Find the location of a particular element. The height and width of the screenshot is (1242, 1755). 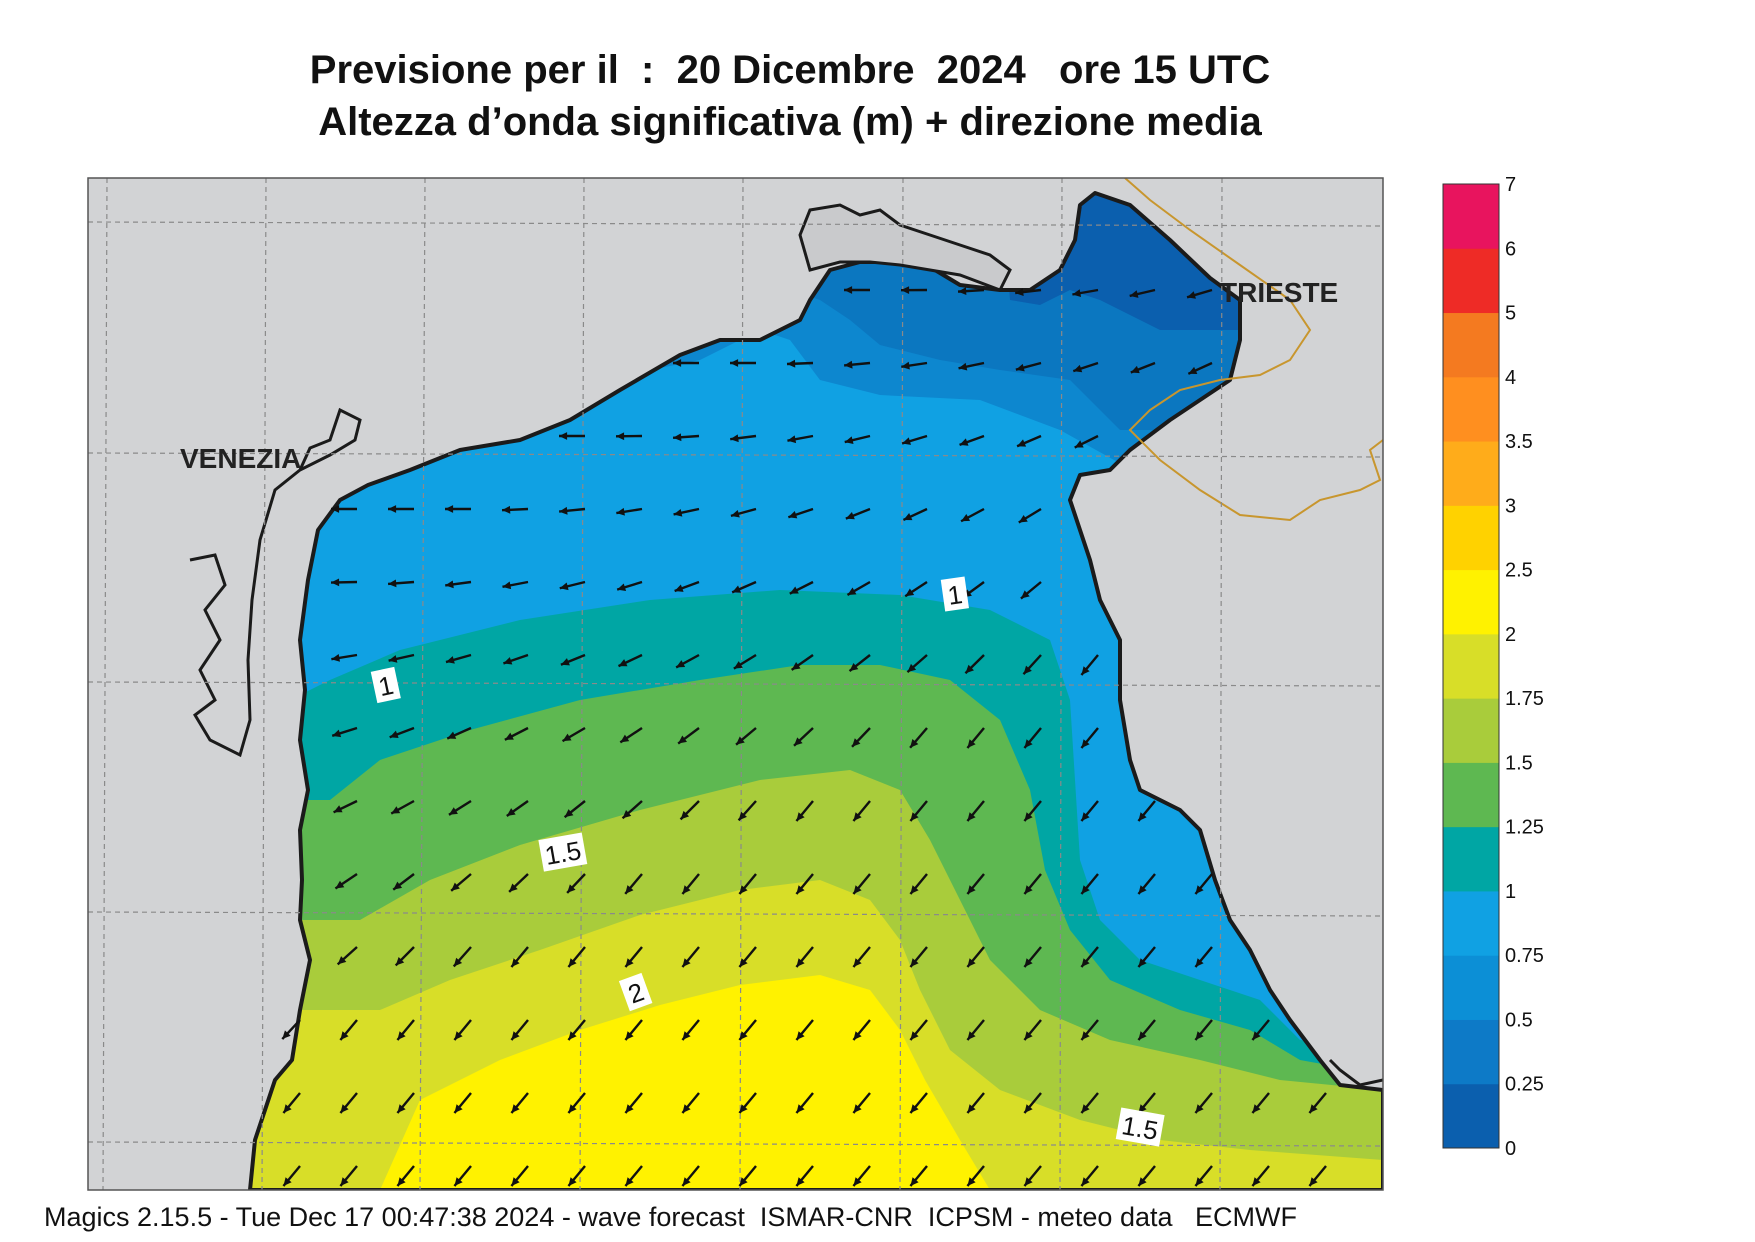

legend-tick-label: 3 is located at coordinates (1510, 506).